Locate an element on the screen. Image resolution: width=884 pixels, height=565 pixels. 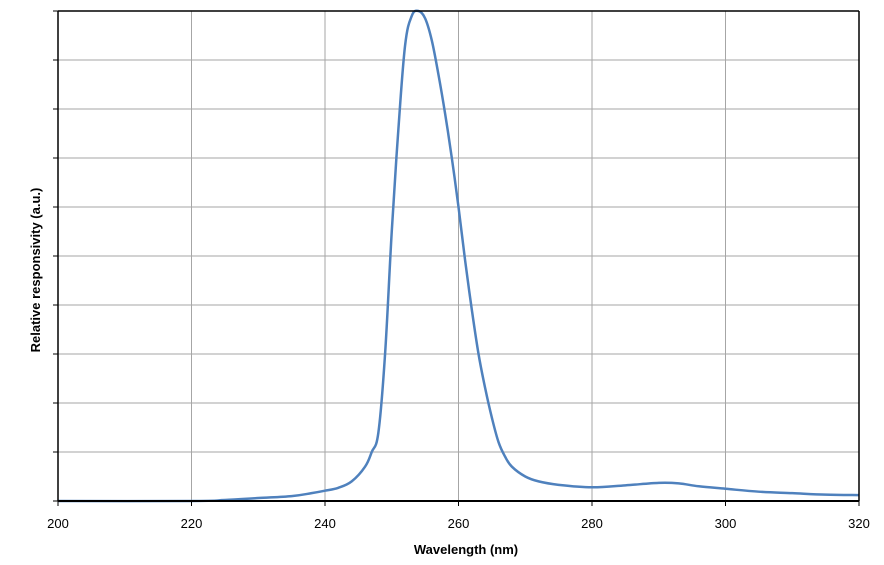
x-tick-label: 300 is located at coordinates (726, 523).